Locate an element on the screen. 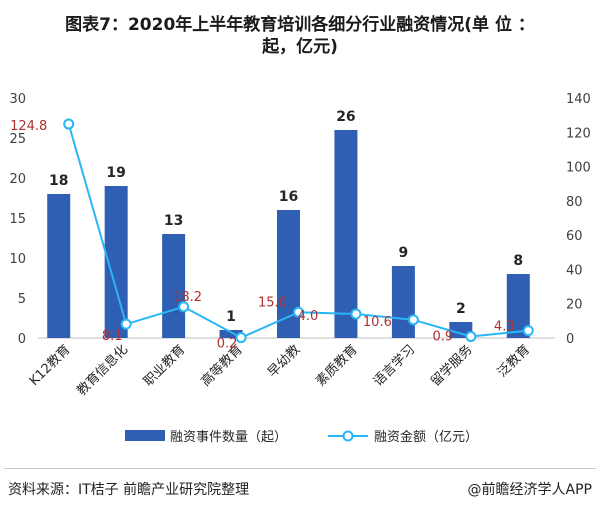  line-value-label: 4.3 is located at coordinates (504, 327).